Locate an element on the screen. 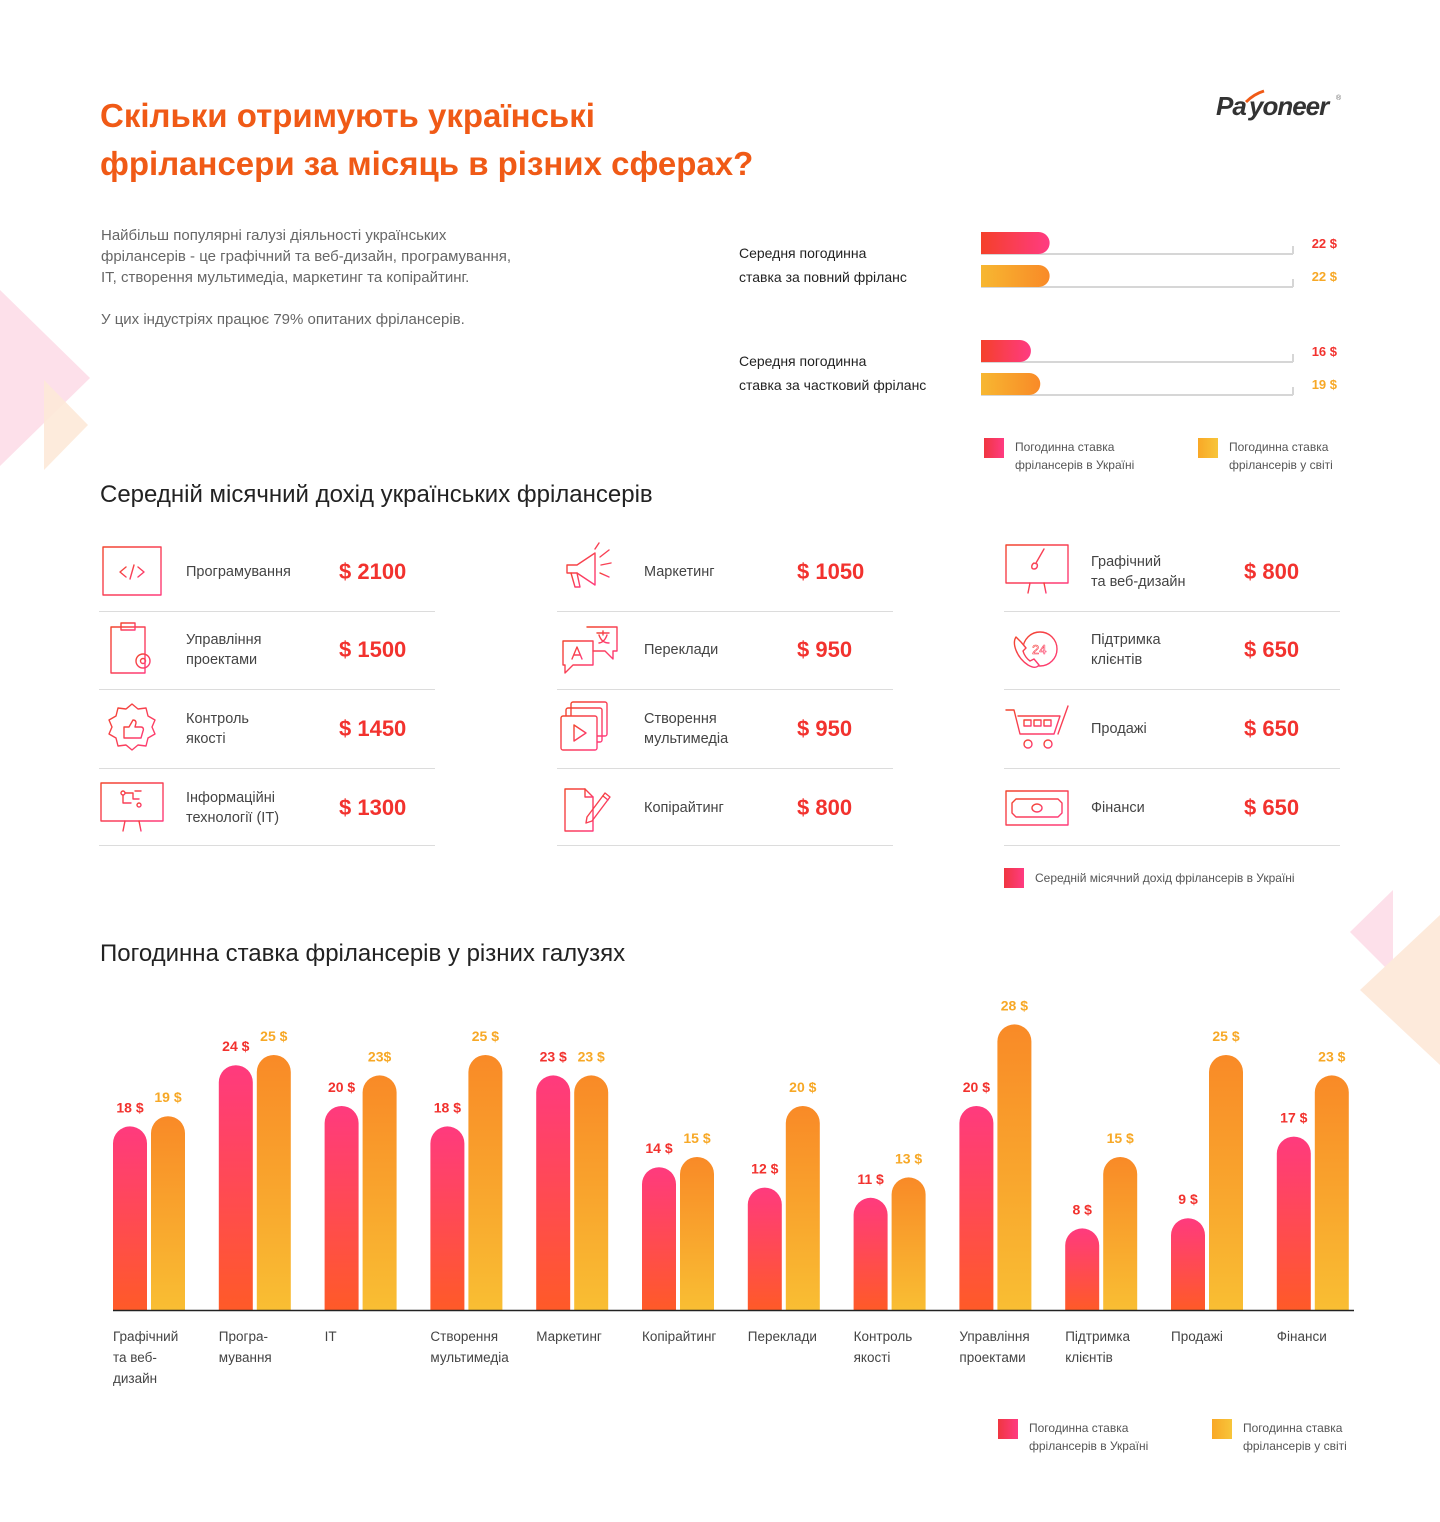  income-value: $ 1450 is located at coordinates (373, 728).